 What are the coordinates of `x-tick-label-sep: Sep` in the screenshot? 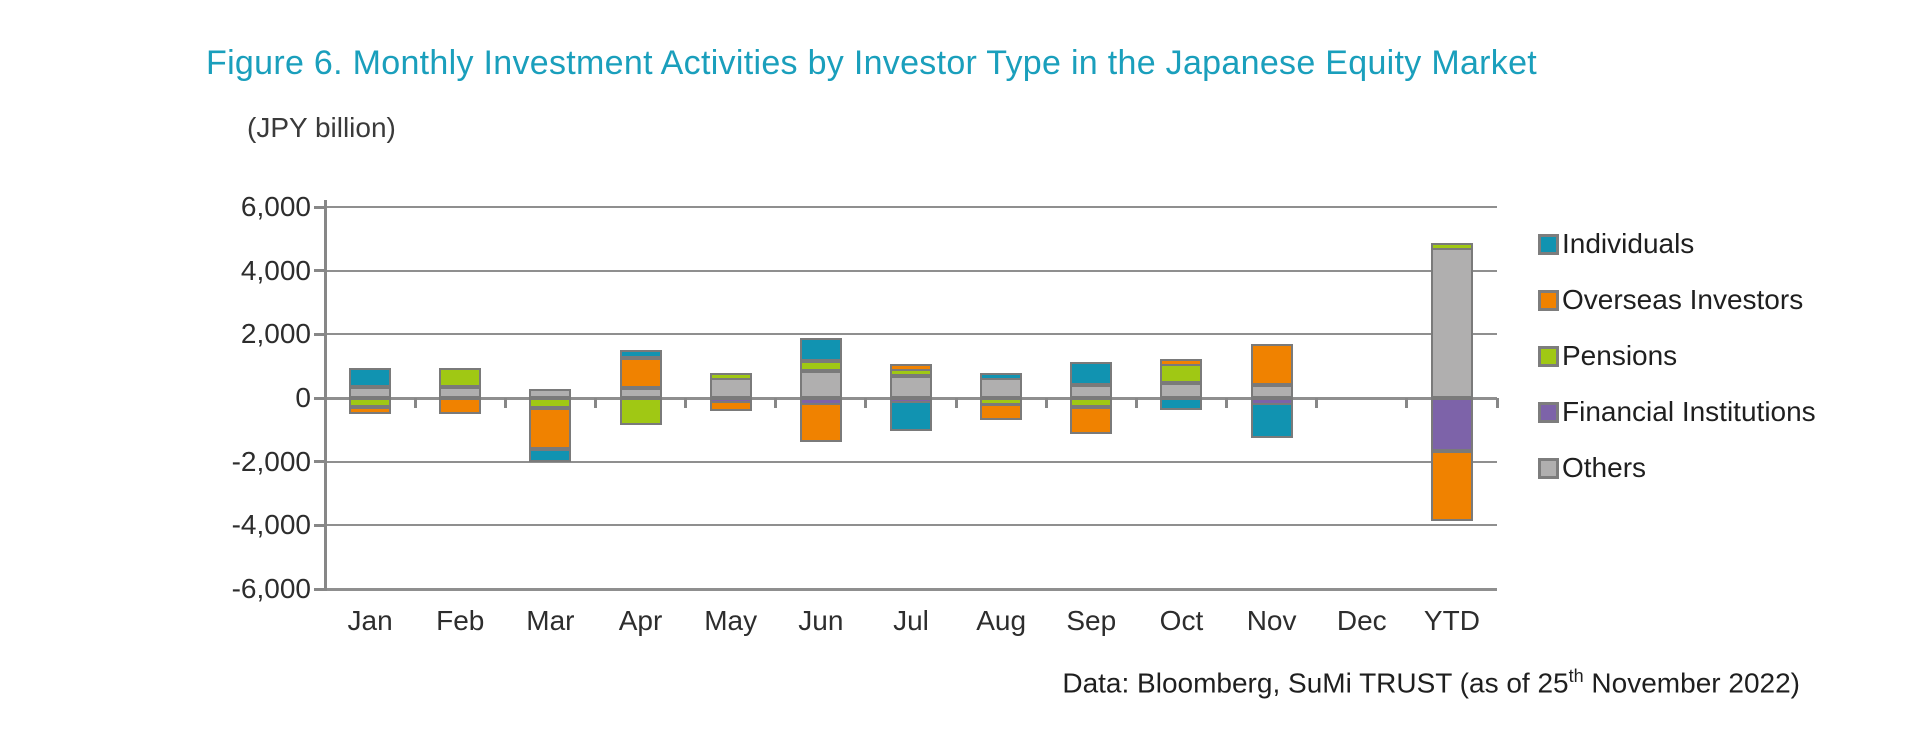 It's located at (1091, 620).